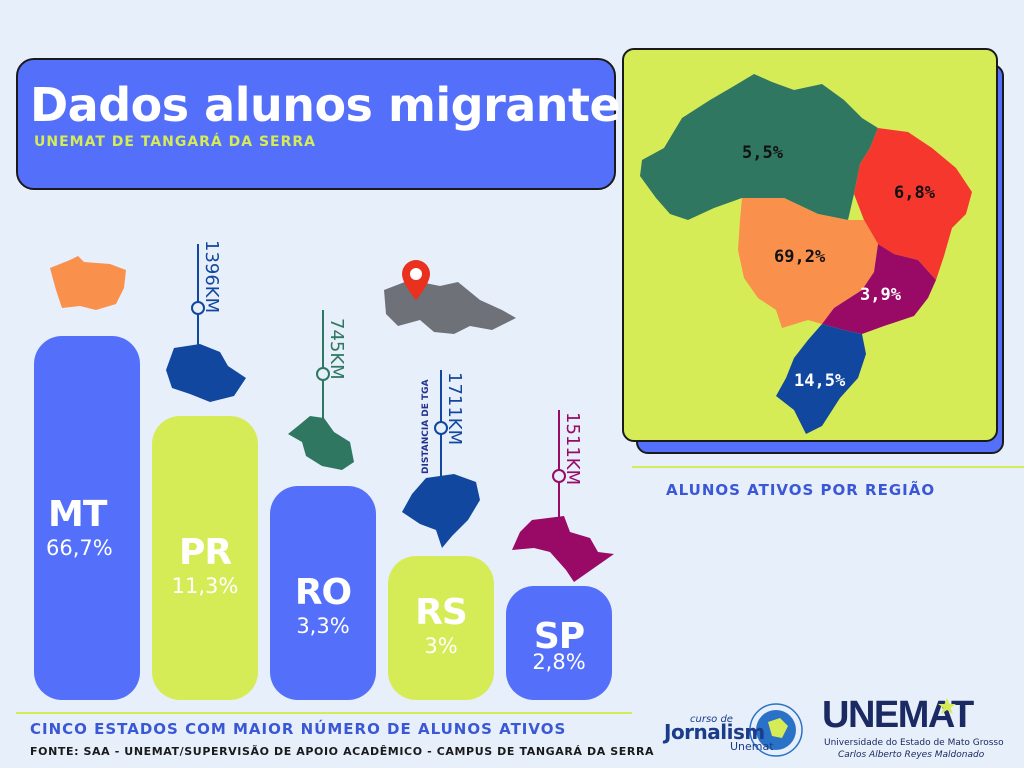  I want to click on unemat-wordmark: UNEMAT, so click(898, 715).